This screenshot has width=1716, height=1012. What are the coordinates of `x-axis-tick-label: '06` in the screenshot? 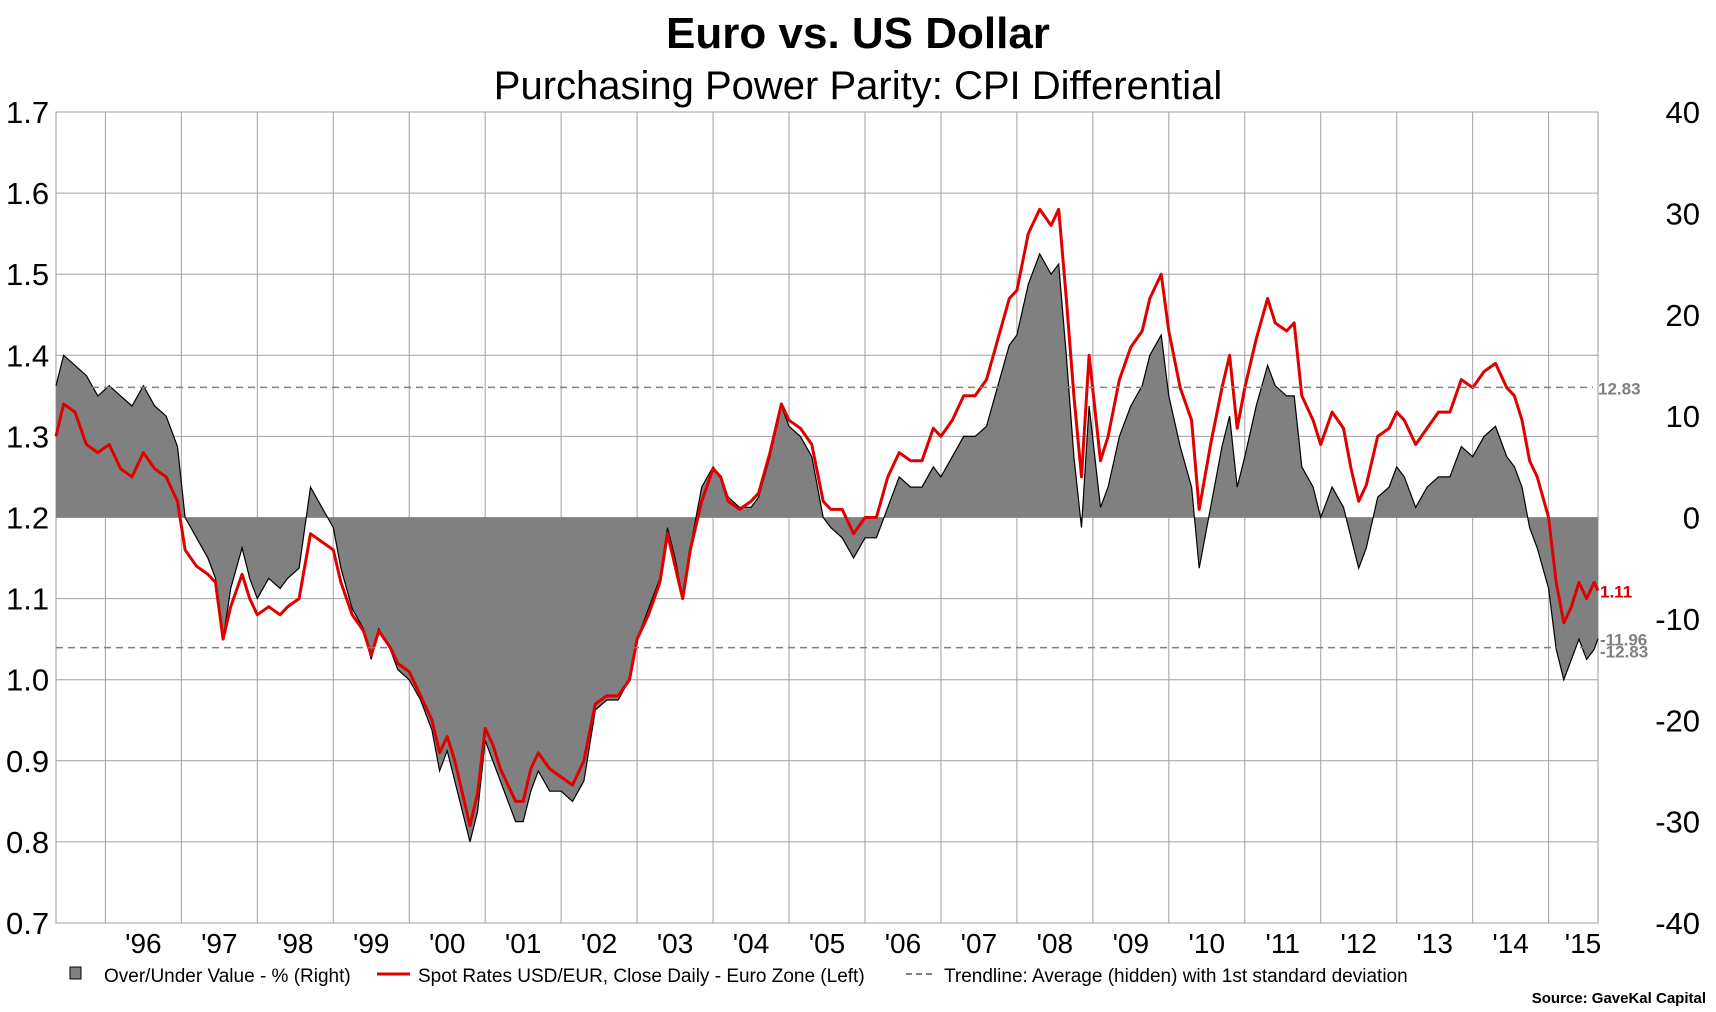 It's located at (903, 943).